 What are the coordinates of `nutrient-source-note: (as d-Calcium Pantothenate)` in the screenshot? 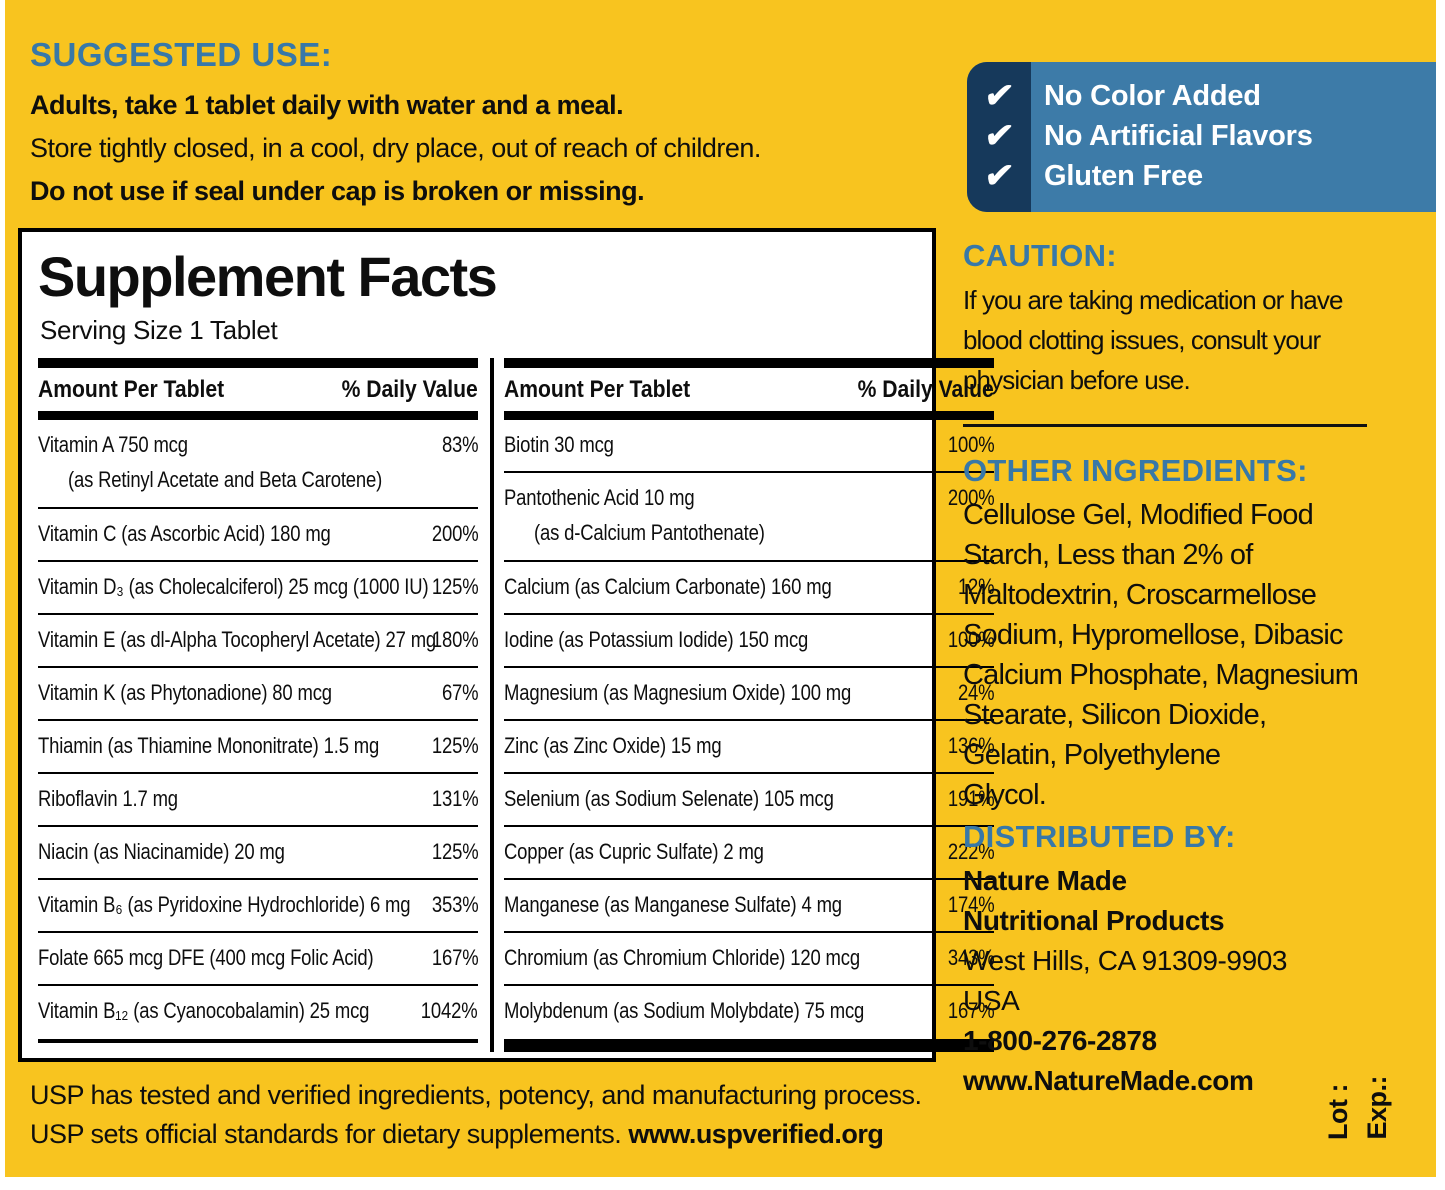 It's located at (649, 532).